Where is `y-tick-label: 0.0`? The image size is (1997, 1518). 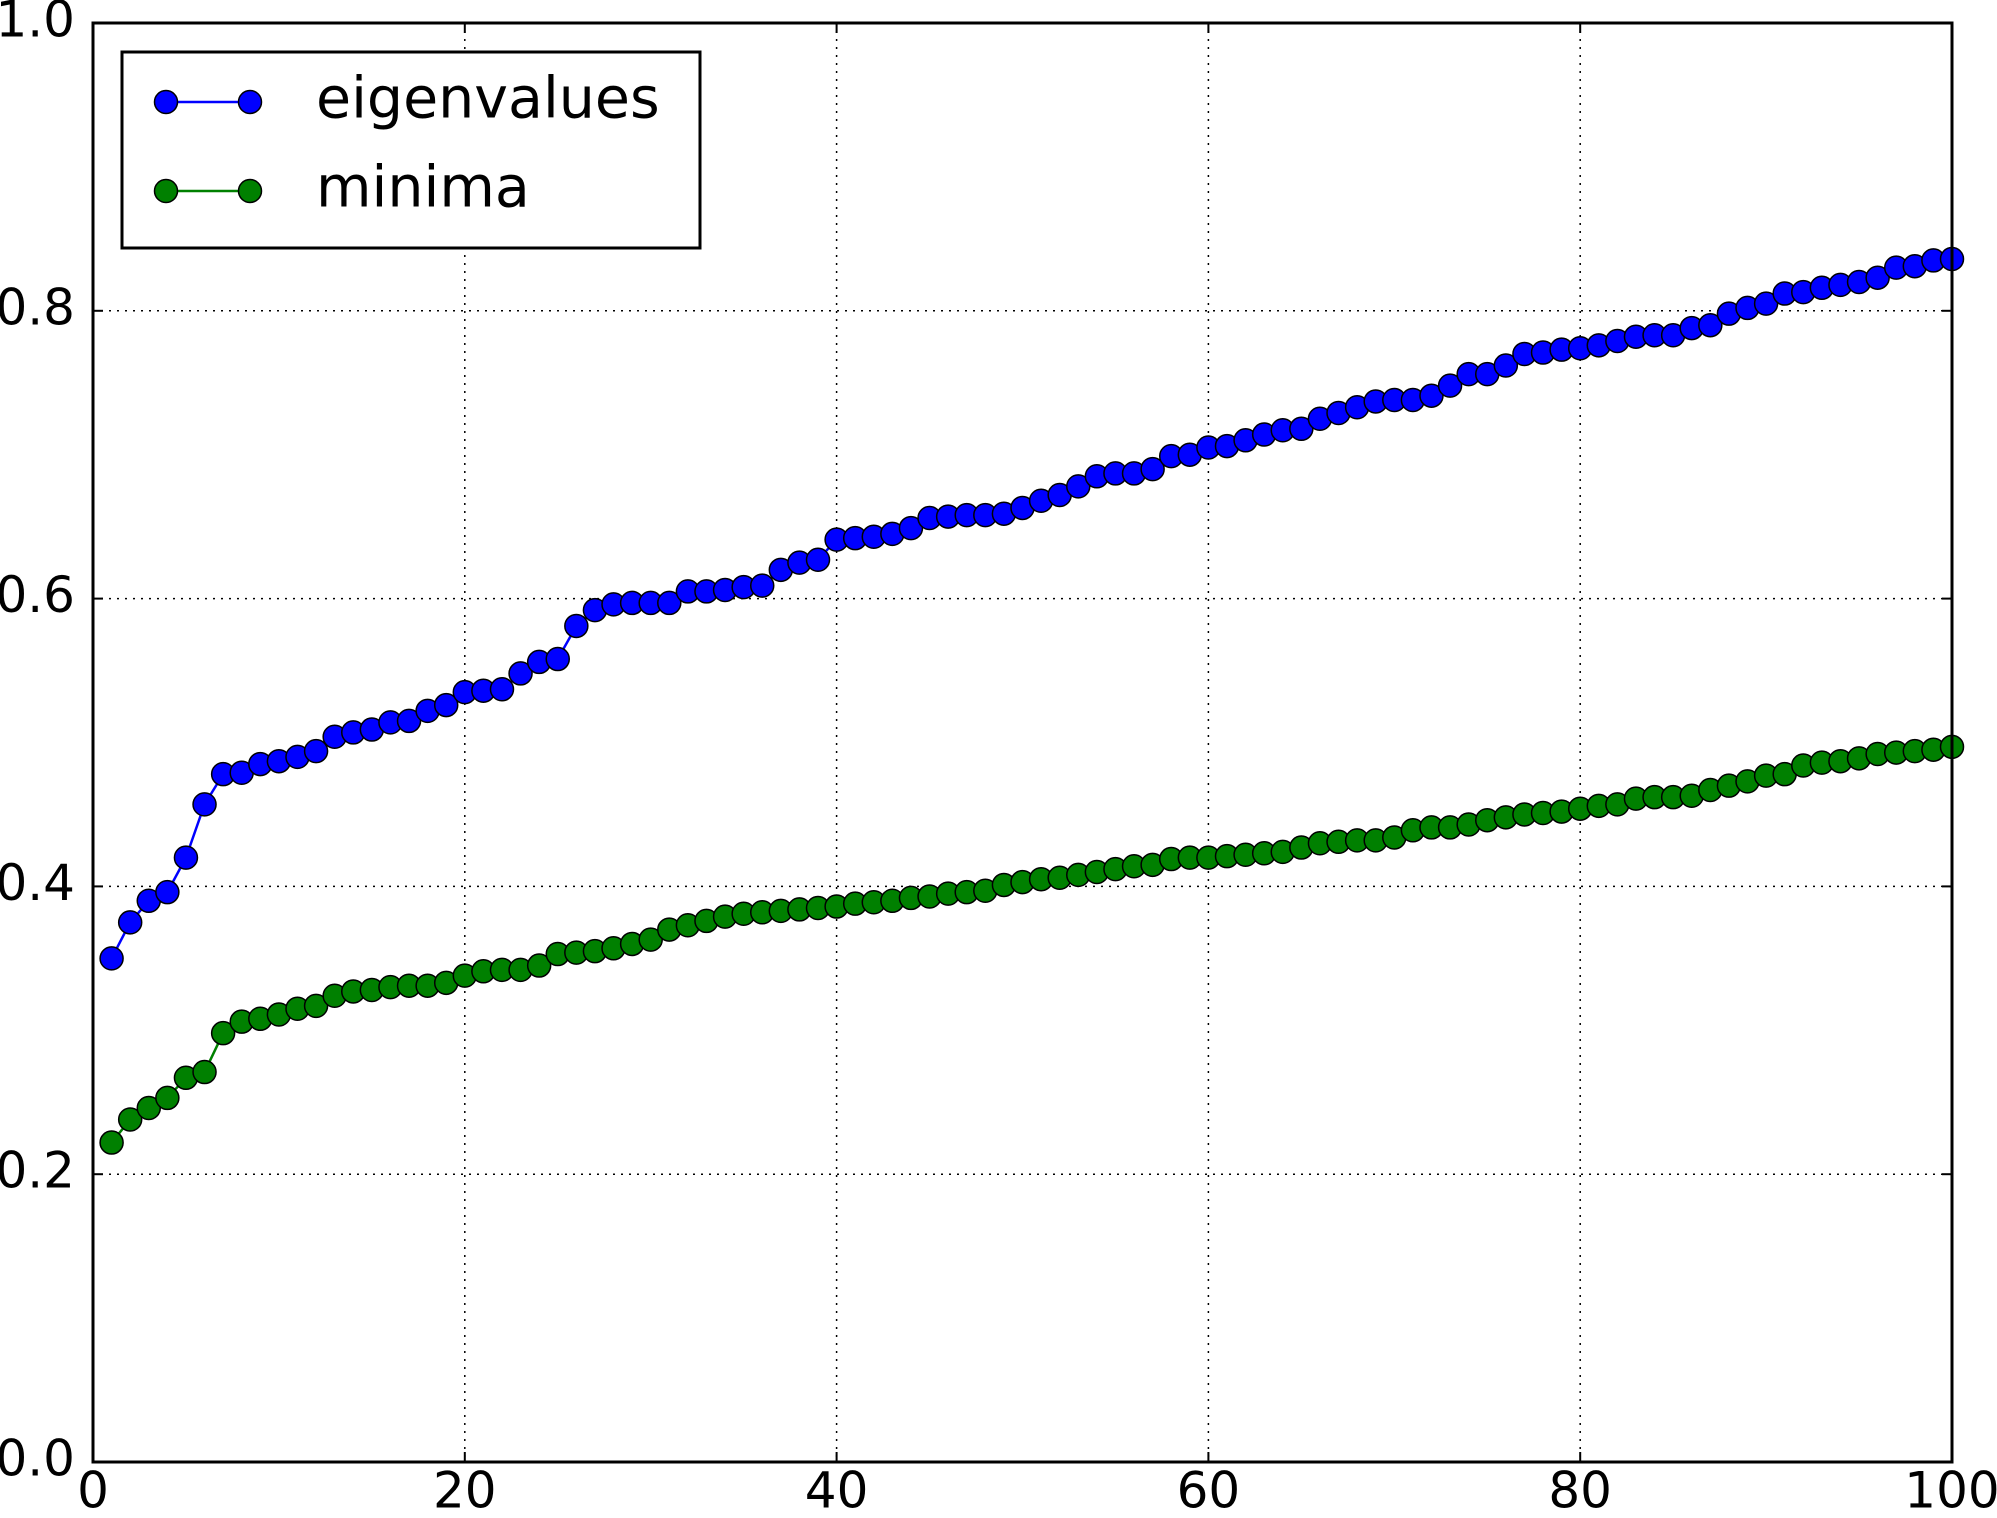
y-tick-label: 0.0 is located at coordinates (37, 1459).